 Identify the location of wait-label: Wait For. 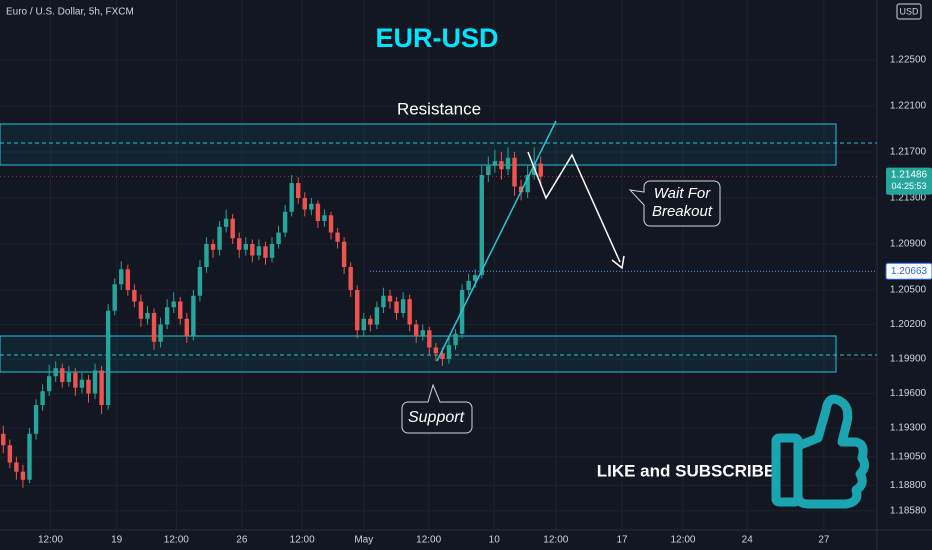
(682, 193).